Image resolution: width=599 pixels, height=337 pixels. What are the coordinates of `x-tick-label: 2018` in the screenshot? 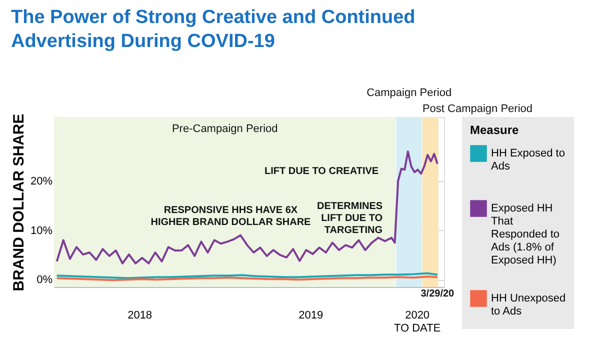 It's located at (140, 316).